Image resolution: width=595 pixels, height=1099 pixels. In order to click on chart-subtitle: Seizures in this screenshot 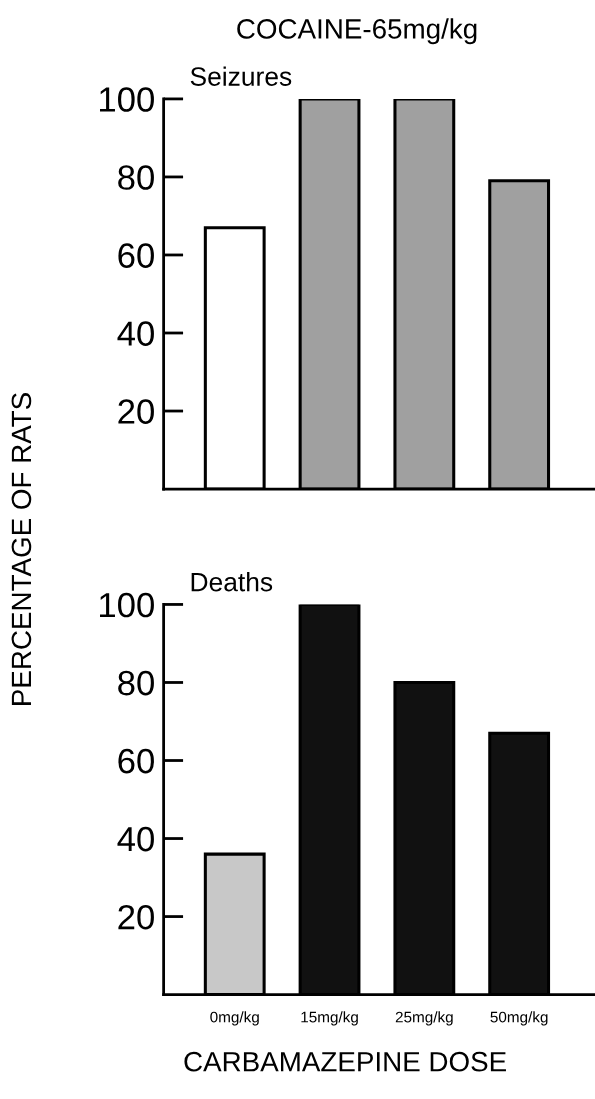, I will do `click(241, 76)`.